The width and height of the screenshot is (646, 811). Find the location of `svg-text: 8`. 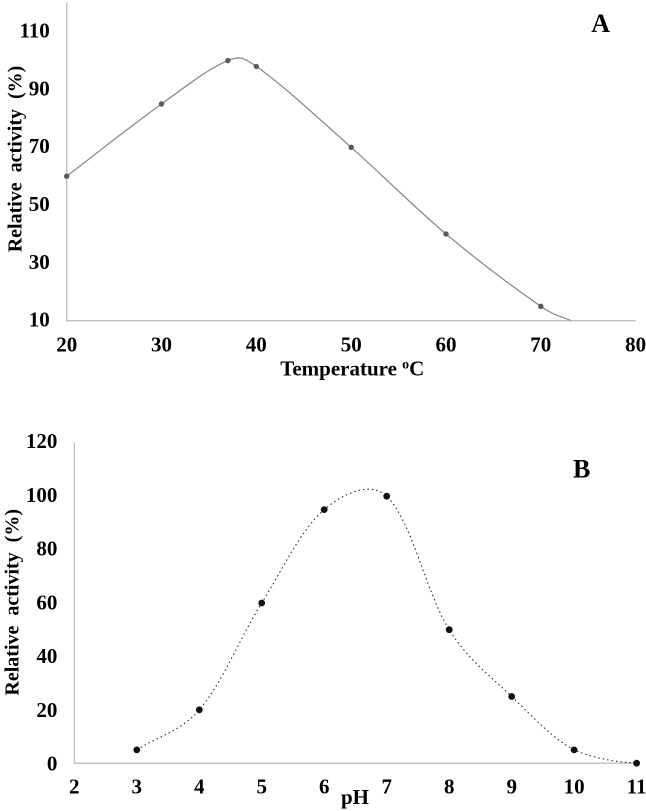

svg-text: 8 is located at coordinates (449, 787).